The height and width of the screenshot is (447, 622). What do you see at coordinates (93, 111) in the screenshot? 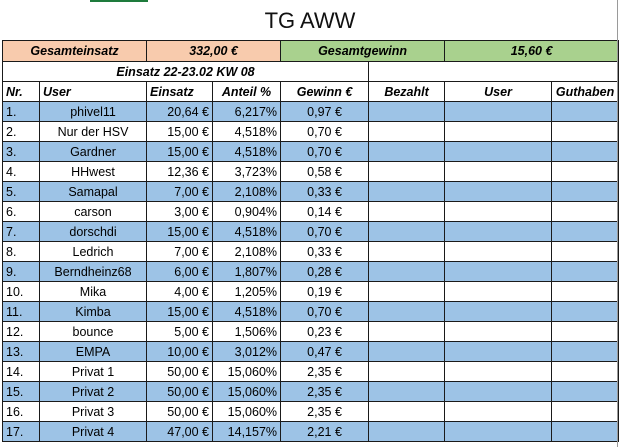
I see `row-user: phivel11` at bounding box center [93, 111].